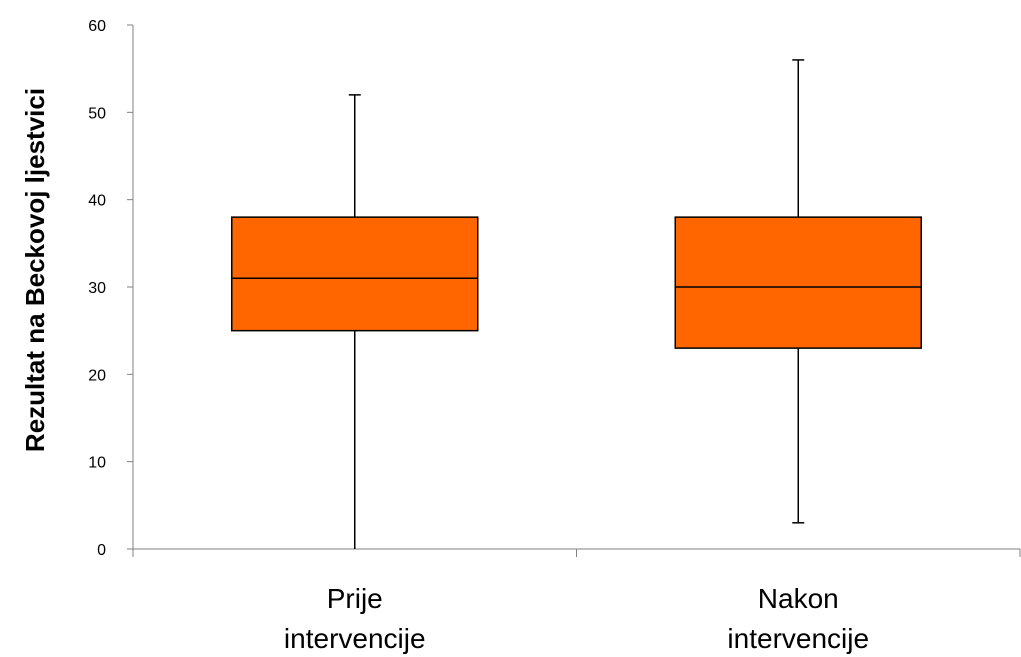  I want to click on y-tick-label: 40, so click(97, 201).